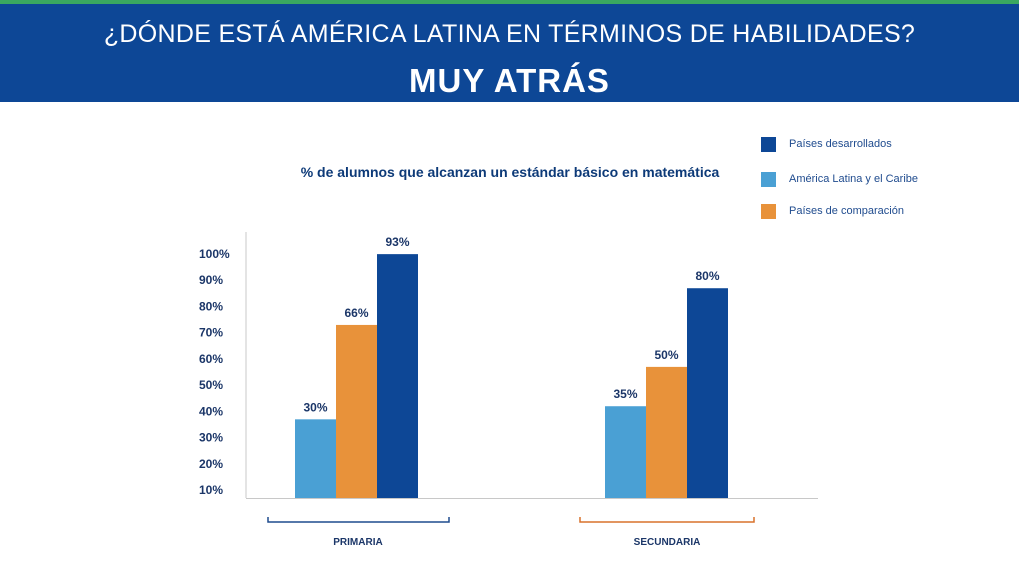 This screenshot has height=573, width=1019. What do you see at coordinates (768, 144) in the screenshot?
I see `legend-swatch-desarrollados` at bounding box center [768, 144].